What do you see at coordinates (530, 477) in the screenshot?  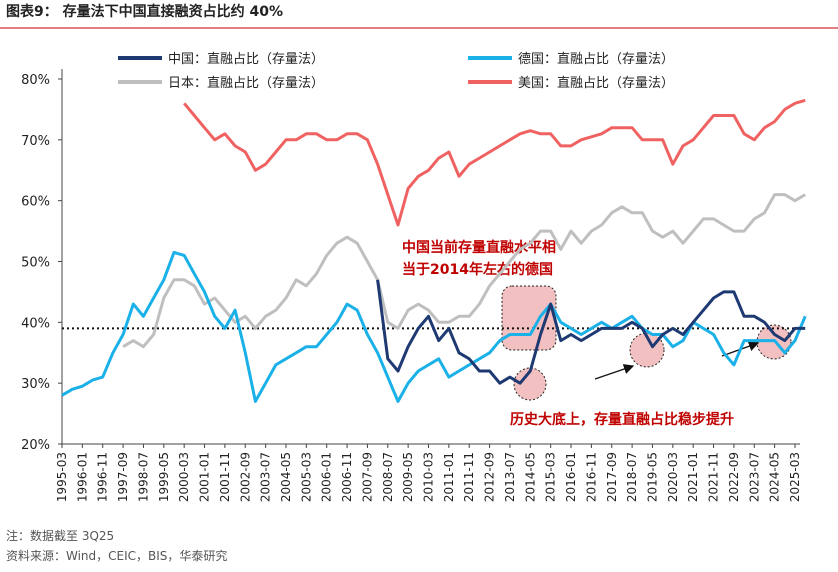 I see `x-tick-label: 2014-05` at bounding box center [530, 477].